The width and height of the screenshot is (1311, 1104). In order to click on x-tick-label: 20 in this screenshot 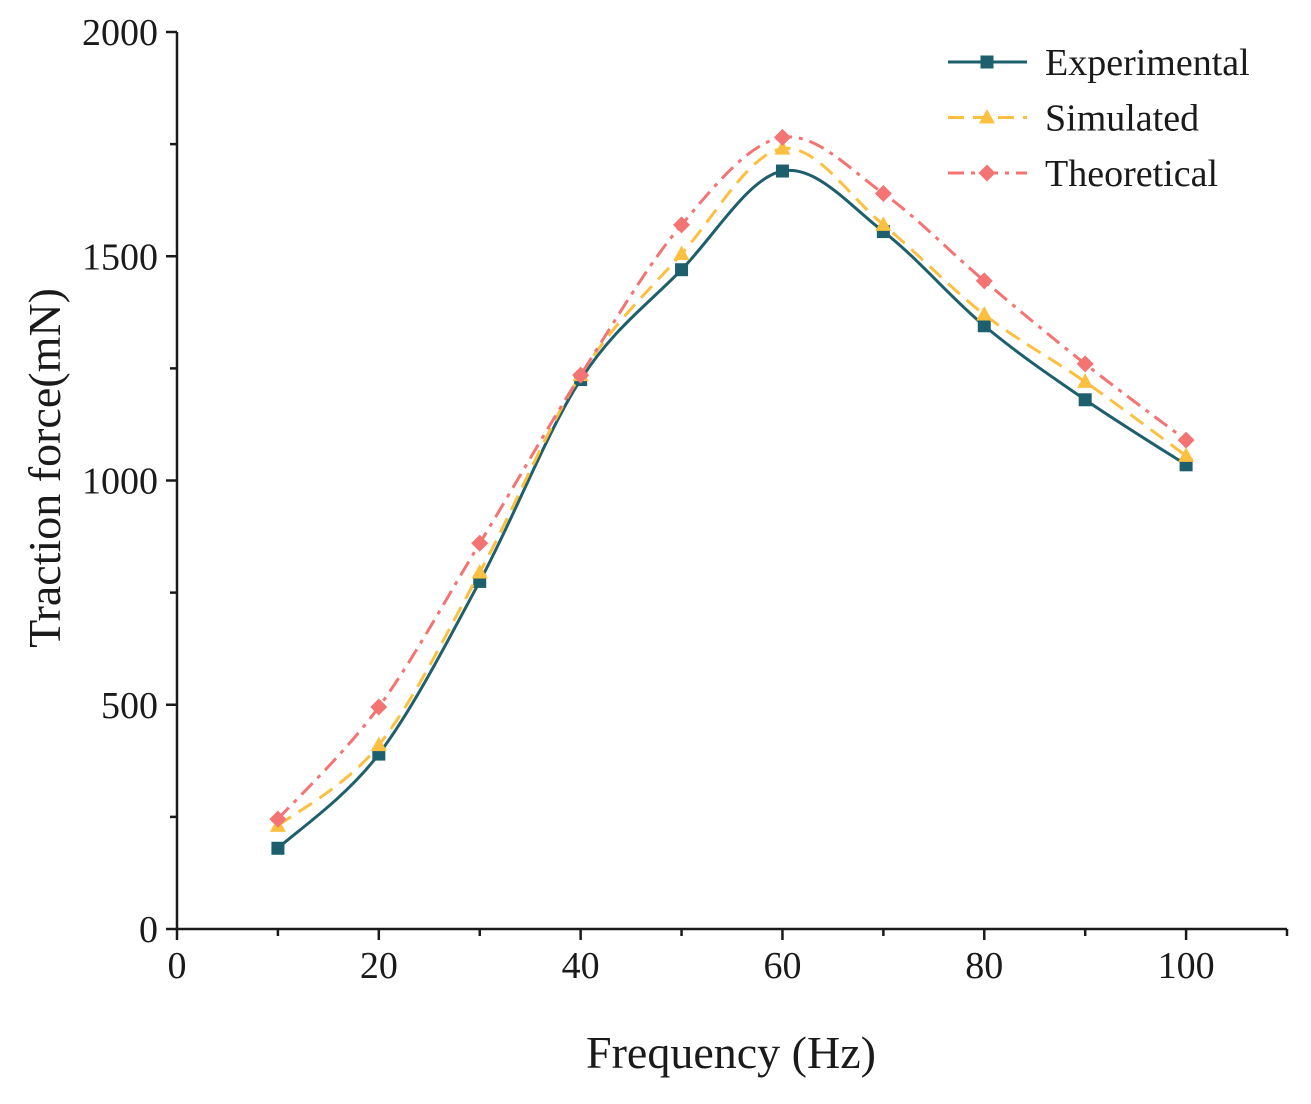, I will do `click(379, 966)`.